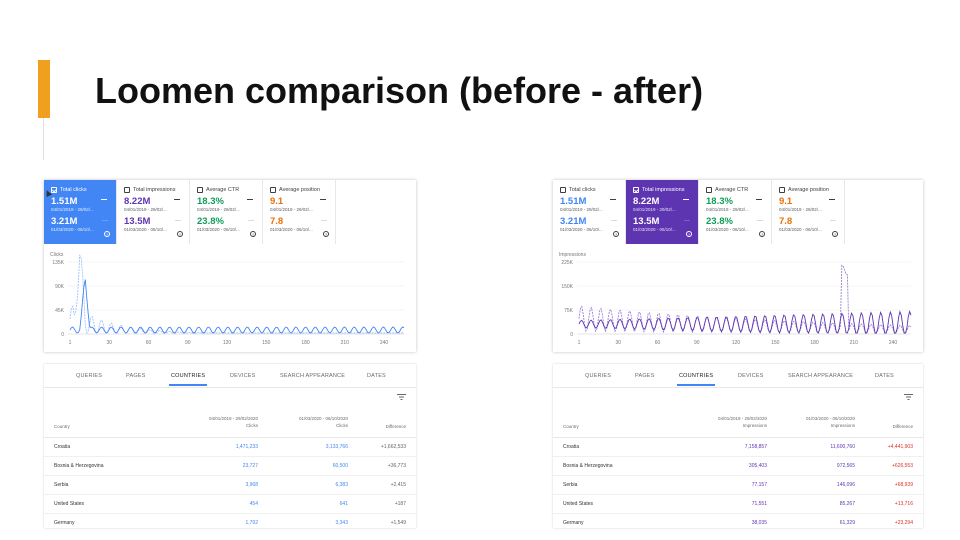  I want to click on cell-period-1: 1,471,233, so click(246, 447).